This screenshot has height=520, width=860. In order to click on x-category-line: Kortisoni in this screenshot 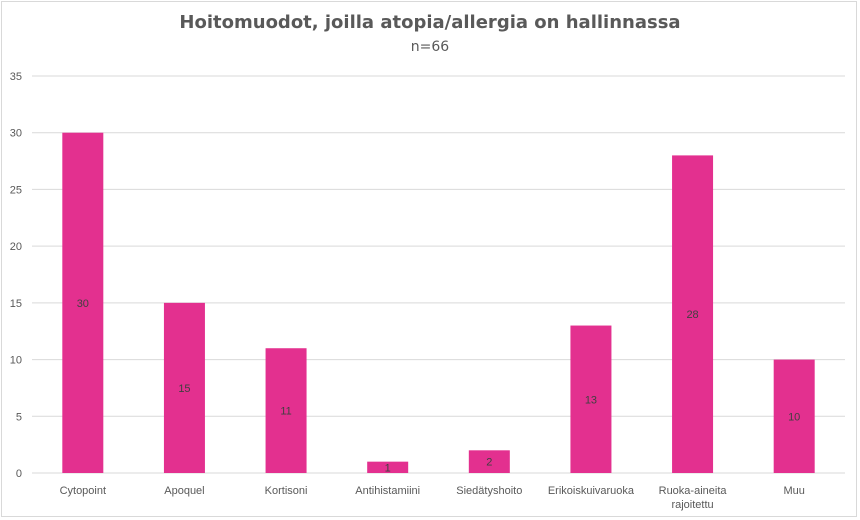, I will do `click(286, 491)`.